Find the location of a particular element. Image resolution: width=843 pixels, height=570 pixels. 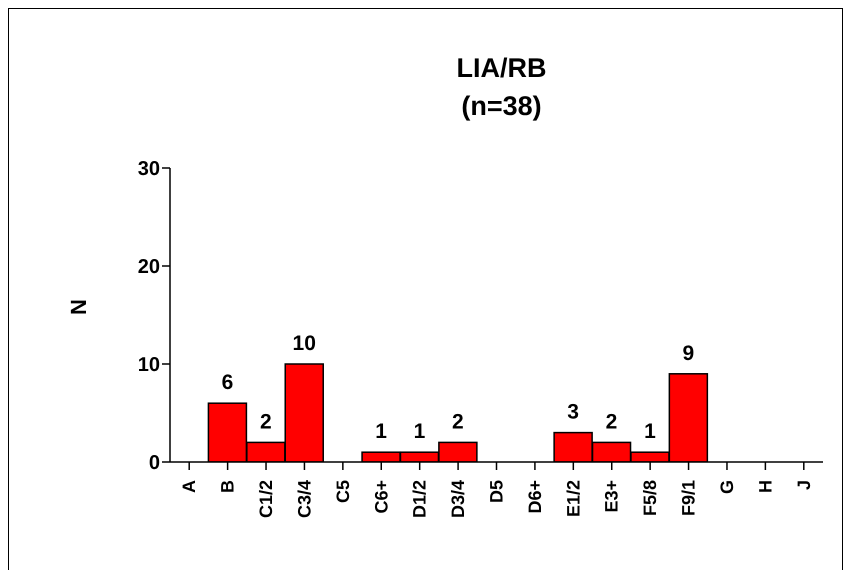

x-tick-label: D1/2 is located at coordinates (420, 499).